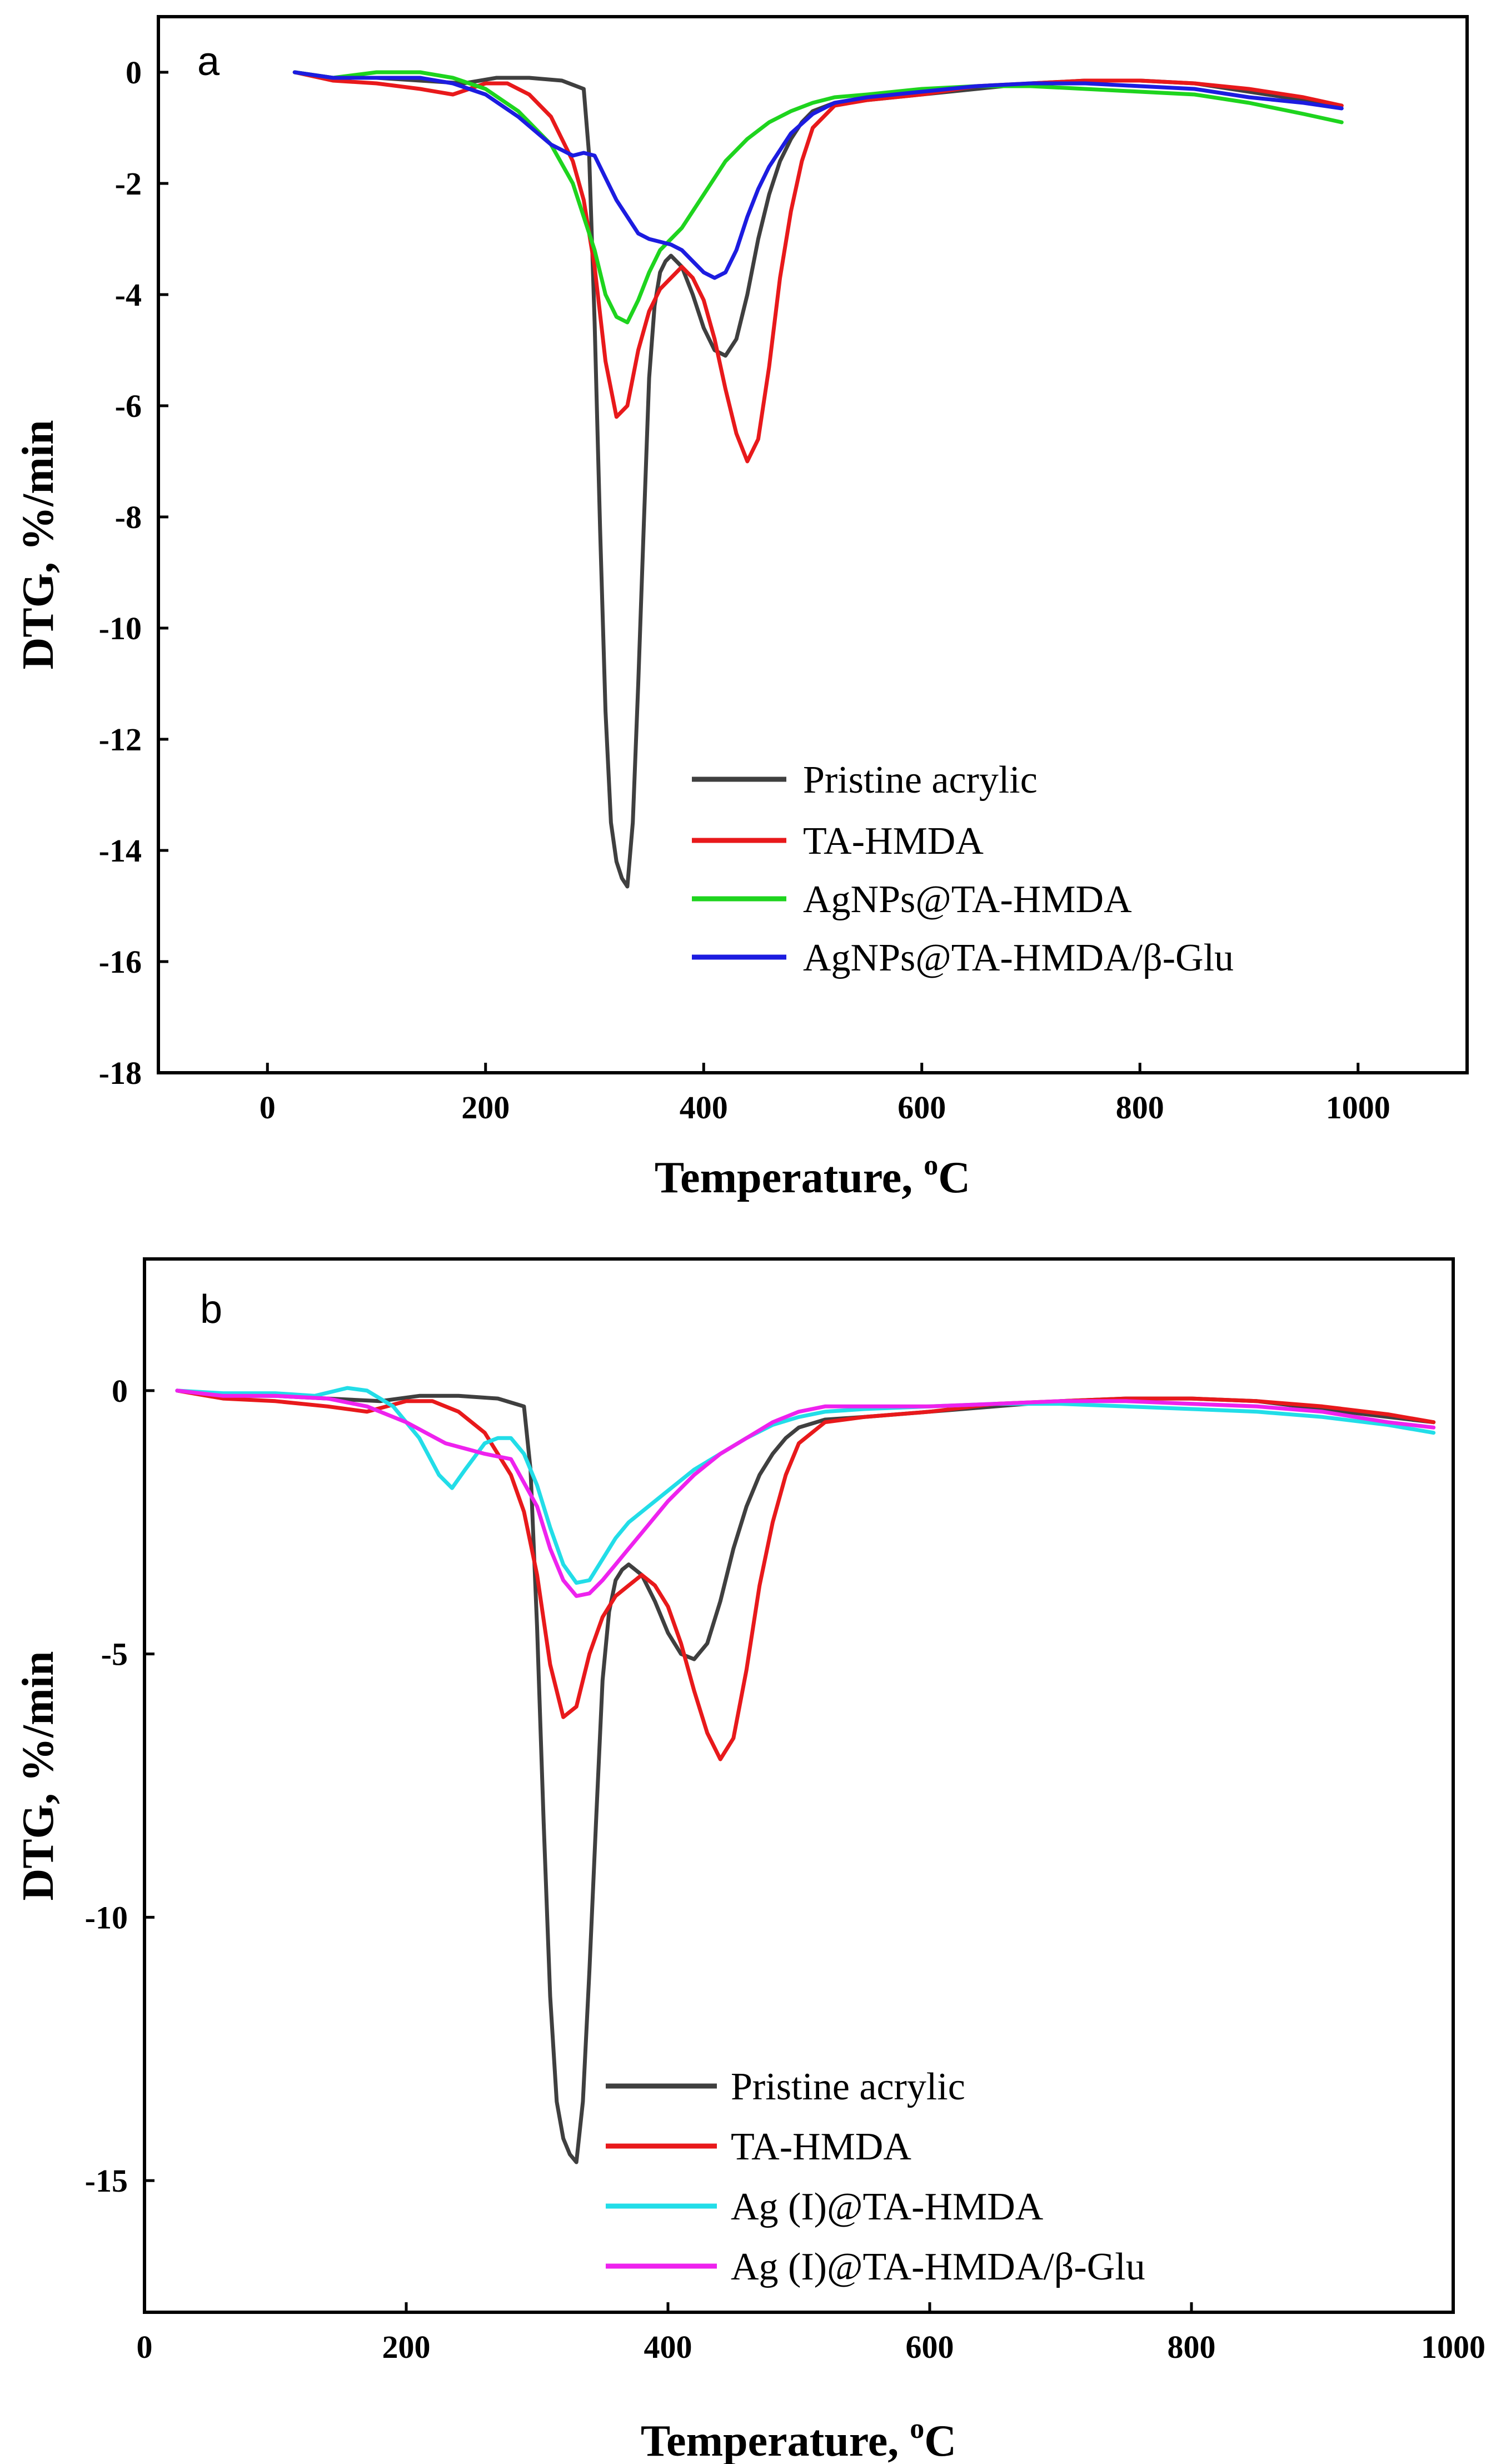 Image resolution: width=1506 pixels, height=2464 pixels. What do you see at coordinates (128, 295) in the screenshot?
I see `y-tick-label: -4` at bounding box center [128, 295].